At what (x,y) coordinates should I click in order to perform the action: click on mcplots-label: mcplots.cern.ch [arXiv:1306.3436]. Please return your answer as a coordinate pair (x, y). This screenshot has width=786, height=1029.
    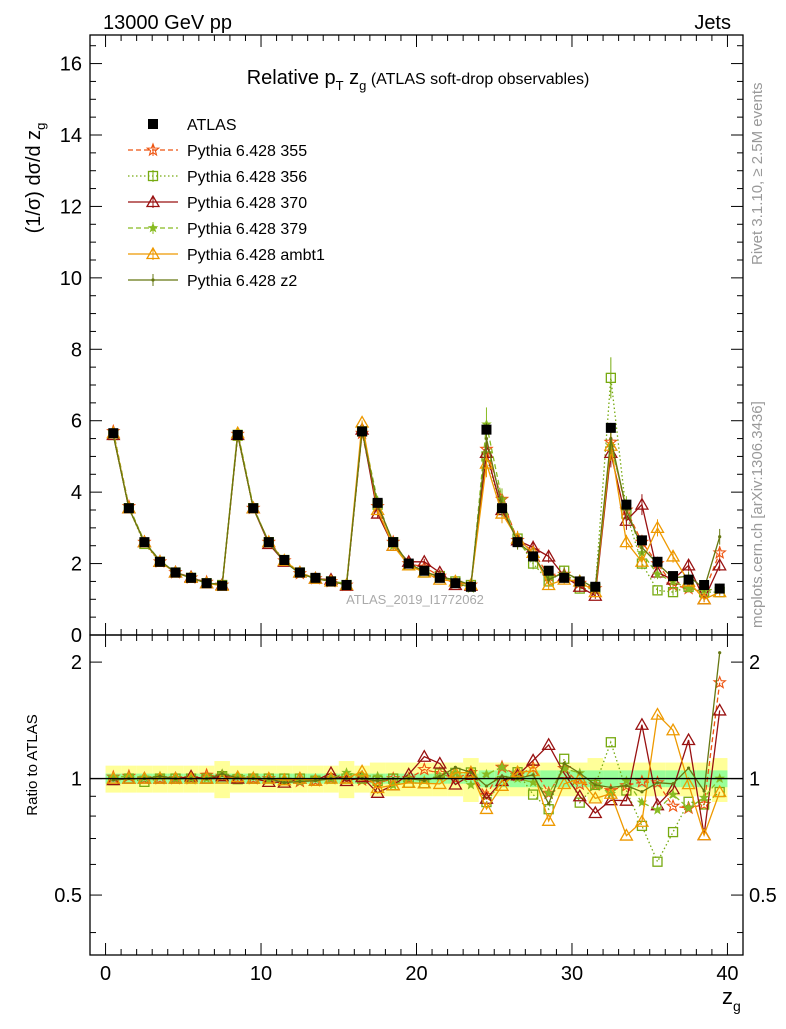
    Looking at the image, I should click on (757, 514).